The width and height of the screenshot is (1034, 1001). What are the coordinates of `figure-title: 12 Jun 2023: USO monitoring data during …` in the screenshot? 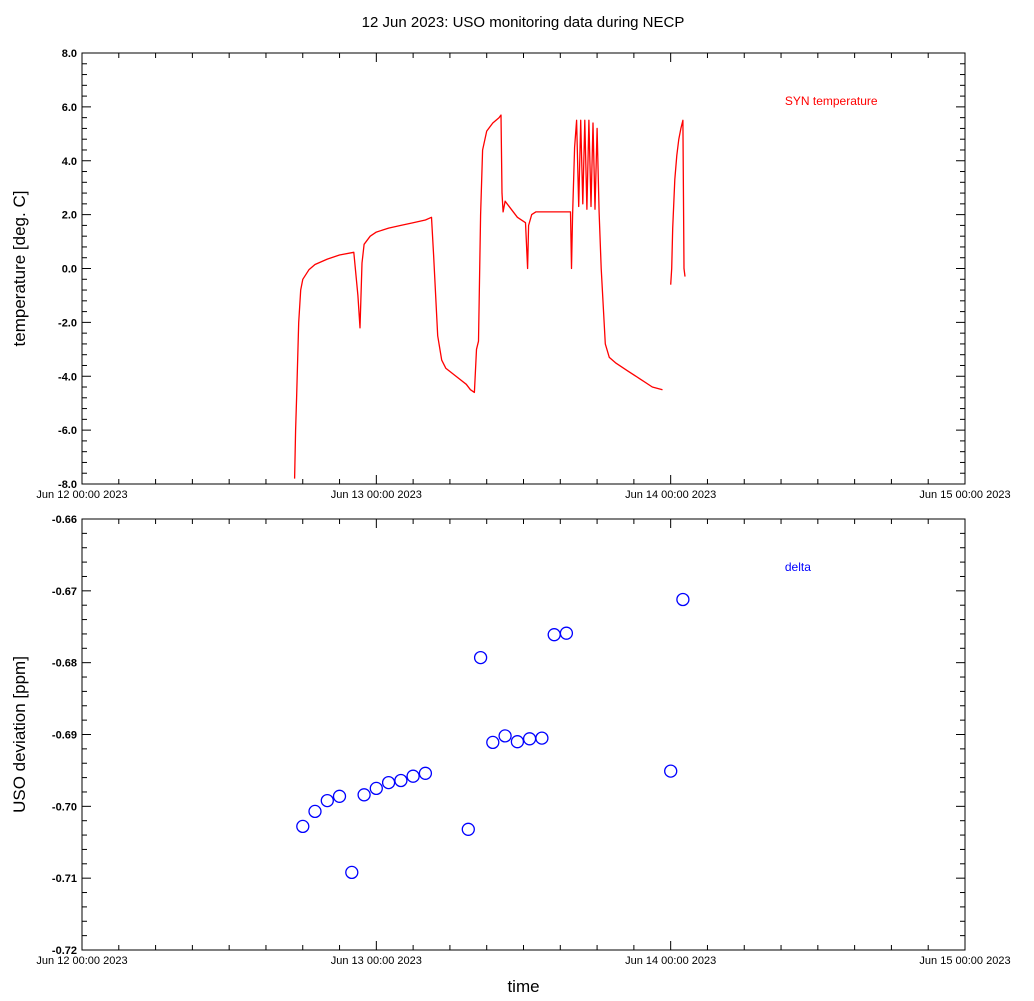 It's located at (523, 22).